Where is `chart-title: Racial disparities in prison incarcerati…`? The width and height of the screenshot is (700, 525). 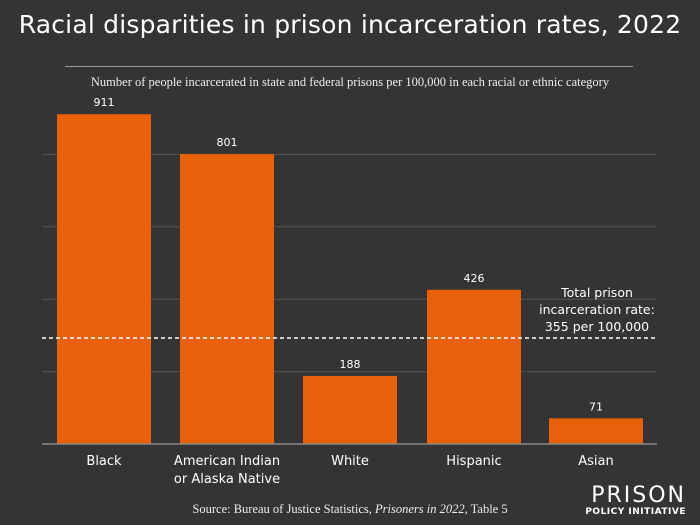 chart-title: Racial disparities in prison incarcerati… is located at coordinates (350, 24).